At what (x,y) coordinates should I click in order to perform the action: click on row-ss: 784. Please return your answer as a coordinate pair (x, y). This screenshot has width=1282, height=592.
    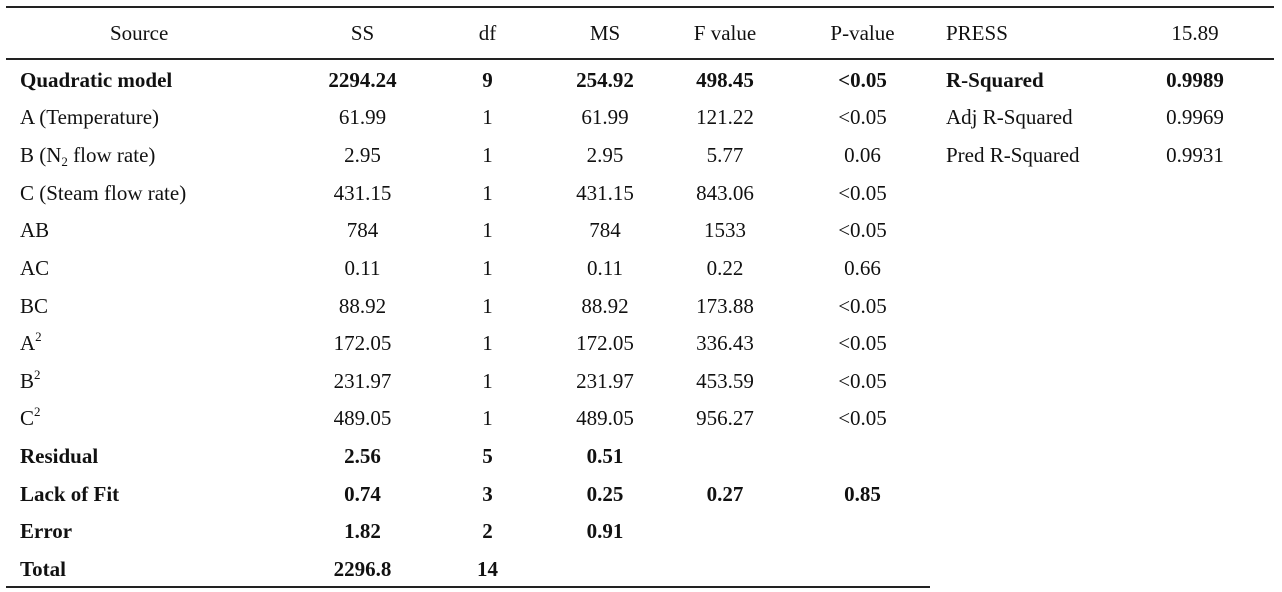
    Looking at the image, I should click on (362, 230).